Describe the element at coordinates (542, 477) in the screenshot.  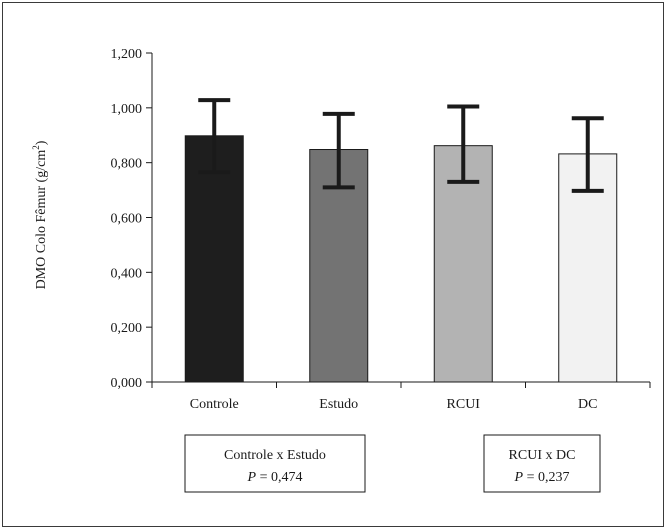
I see `comparison-box-2-pvalue: P = 0,237` at that location.